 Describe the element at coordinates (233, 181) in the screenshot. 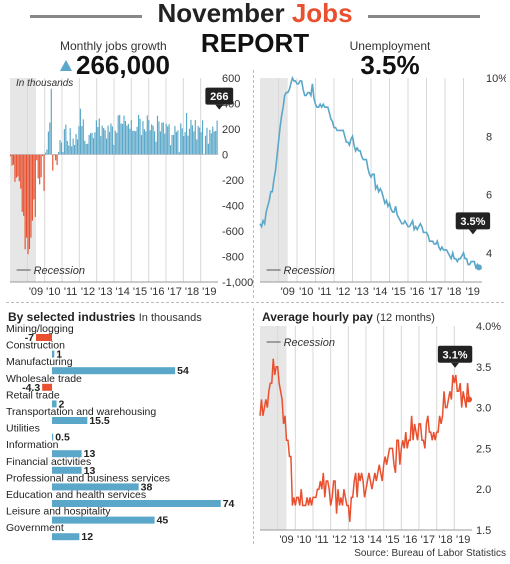

I see `y-tick-label: -200` at that location.